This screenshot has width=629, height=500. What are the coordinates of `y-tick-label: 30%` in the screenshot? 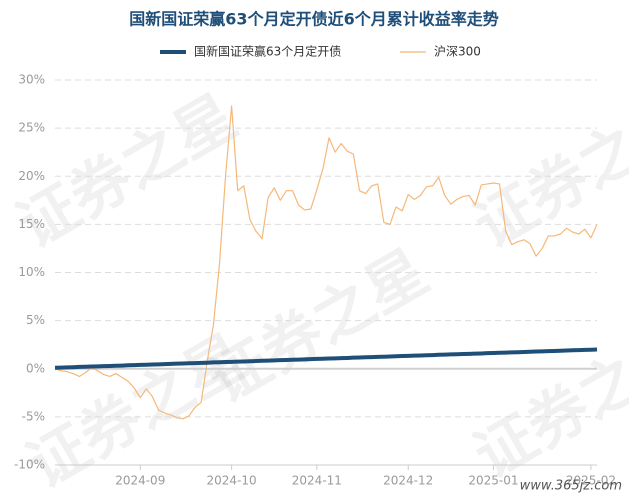 It's located at (31, 80).